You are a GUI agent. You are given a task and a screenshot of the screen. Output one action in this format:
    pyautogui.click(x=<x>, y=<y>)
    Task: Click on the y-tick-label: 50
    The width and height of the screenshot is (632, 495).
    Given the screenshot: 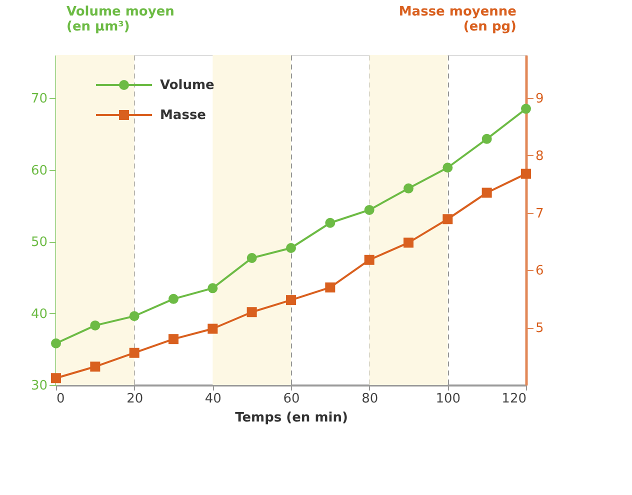 What is the action you would take?
    pyautogui.click(x=39, y=242)
    